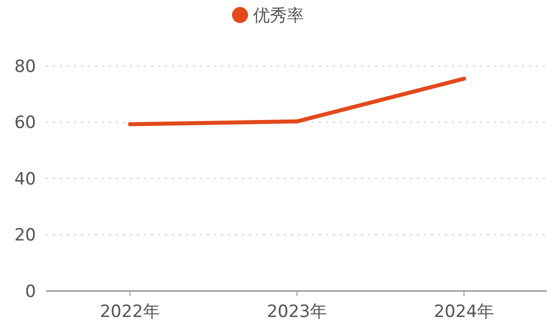 The image size is (553, 329). I want to click on x-tick-label: 2022年, so click(130, 312).